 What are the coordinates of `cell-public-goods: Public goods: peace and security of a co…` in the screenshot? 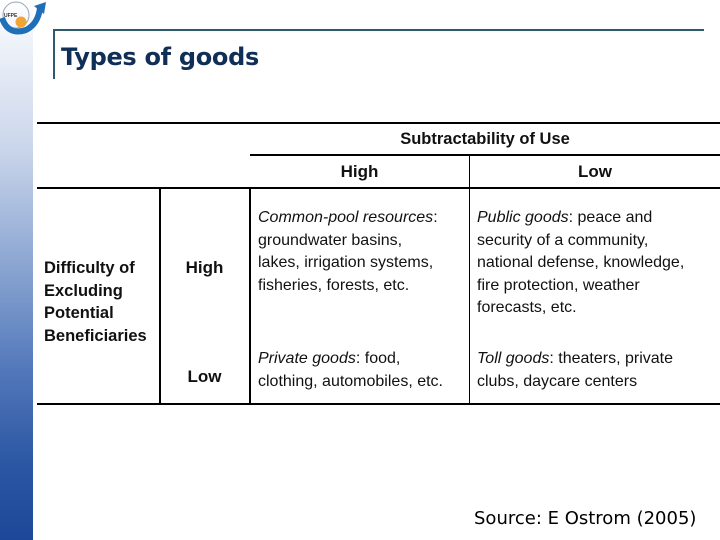 It's located at (581, 262).